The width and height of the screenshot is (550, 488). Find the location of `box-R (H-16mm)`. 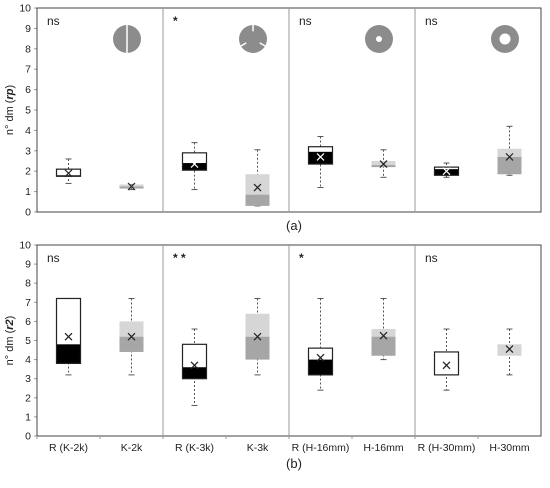

box-R (H-16mm) is located at coordinates (320, 344).